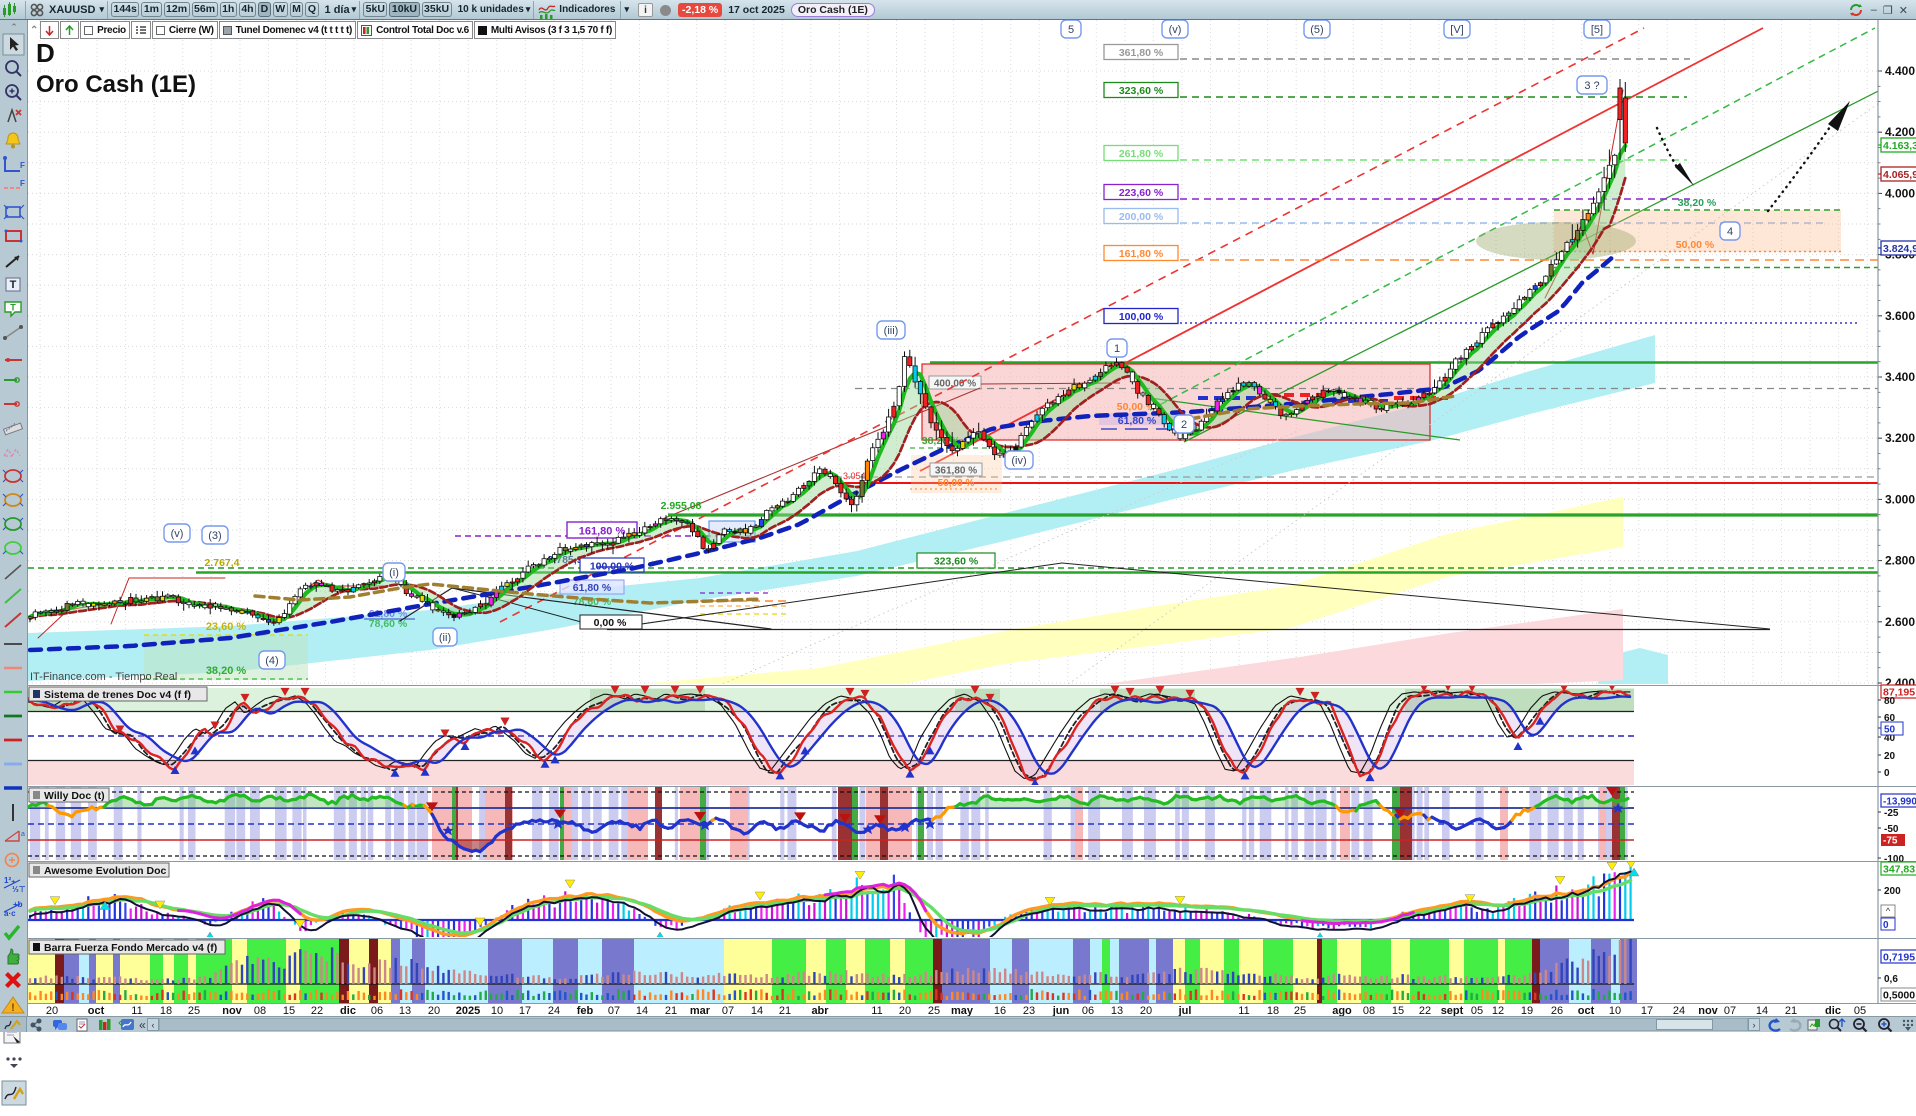  Describe the element at coordinates (289, 1011) in the screenshot. I see `svg-text: 15` at that location.